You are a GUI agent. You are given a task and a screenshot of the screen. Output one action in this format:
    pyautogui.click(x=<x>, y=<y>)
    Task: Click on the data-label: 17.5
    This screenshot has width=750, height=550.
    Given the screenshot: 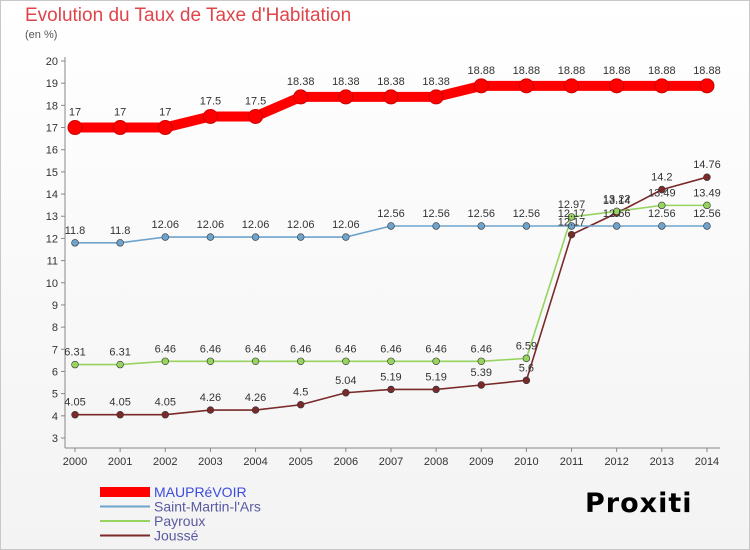 What is the action you would take?
    pyautogui.click(x=210, y=101)
    